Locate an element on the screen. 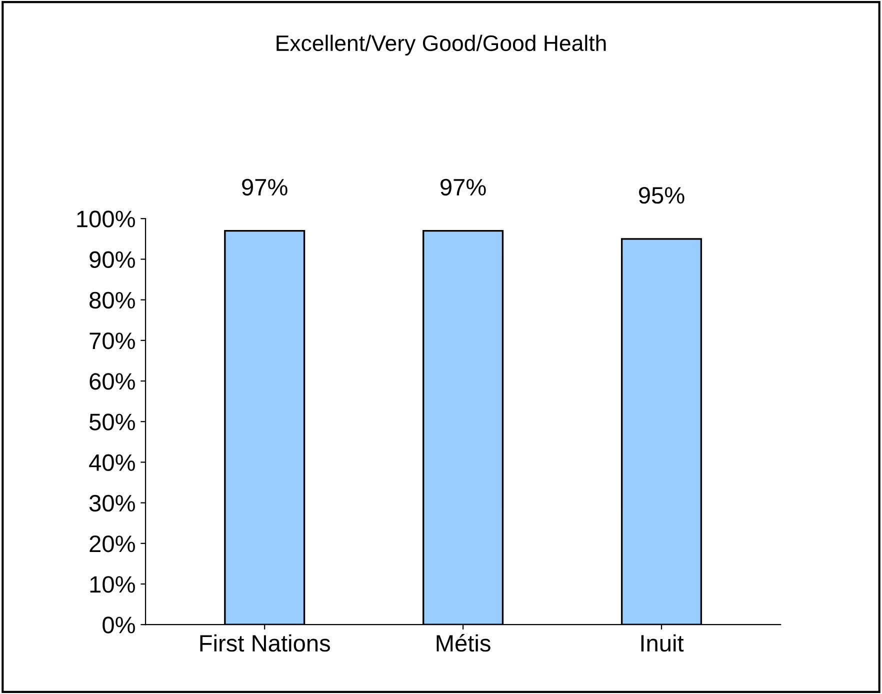 This screenshot has width=882, height=694. y-tick-label: 70% is located at coordinates (112, 341).